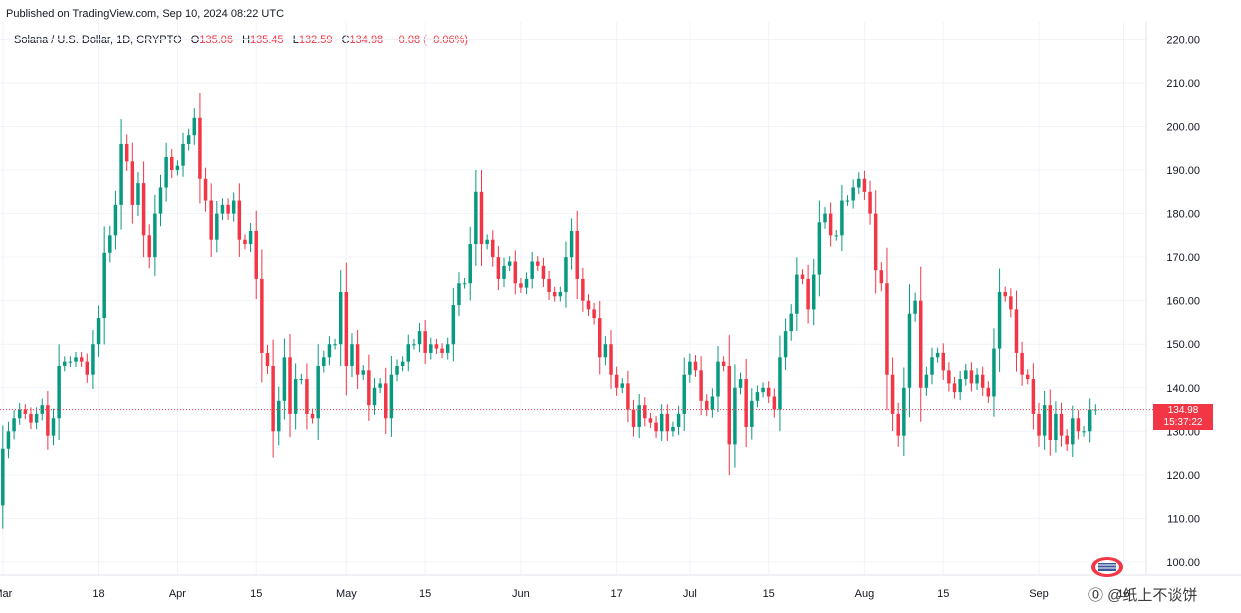 The height and width of the screenshot is (613, 1241). I want to click on y-tick-label: 190.00, so click(1183, 171).